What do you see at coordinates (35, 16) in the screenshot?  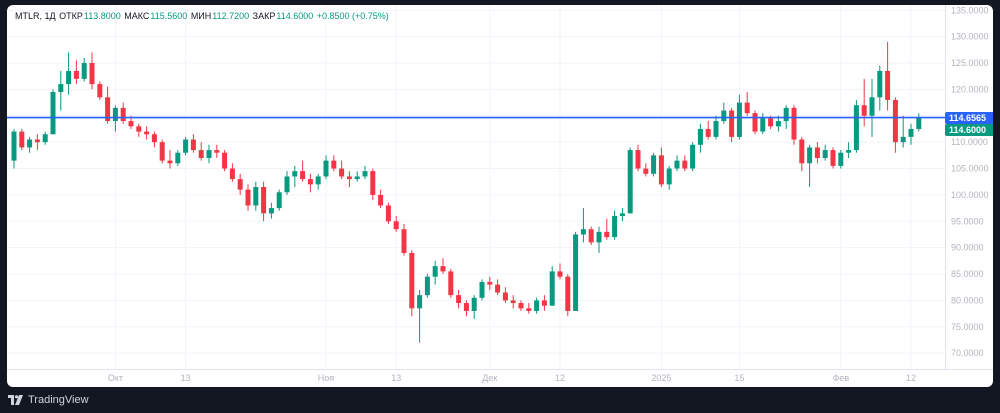 I see `symbol-label: MTLR, 1Д` at bounding box center [35, 16].